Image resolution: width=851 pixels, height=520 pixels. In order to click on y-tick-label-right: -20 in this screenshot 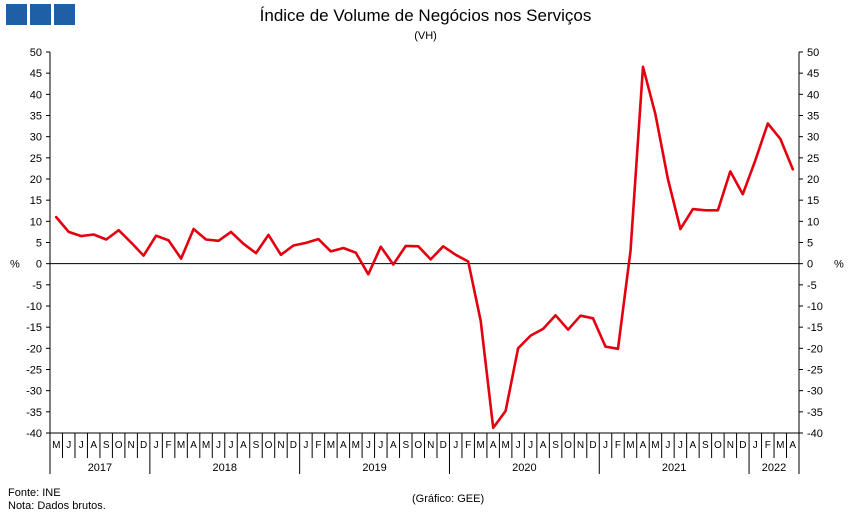, I will do `click(815, 349)`.